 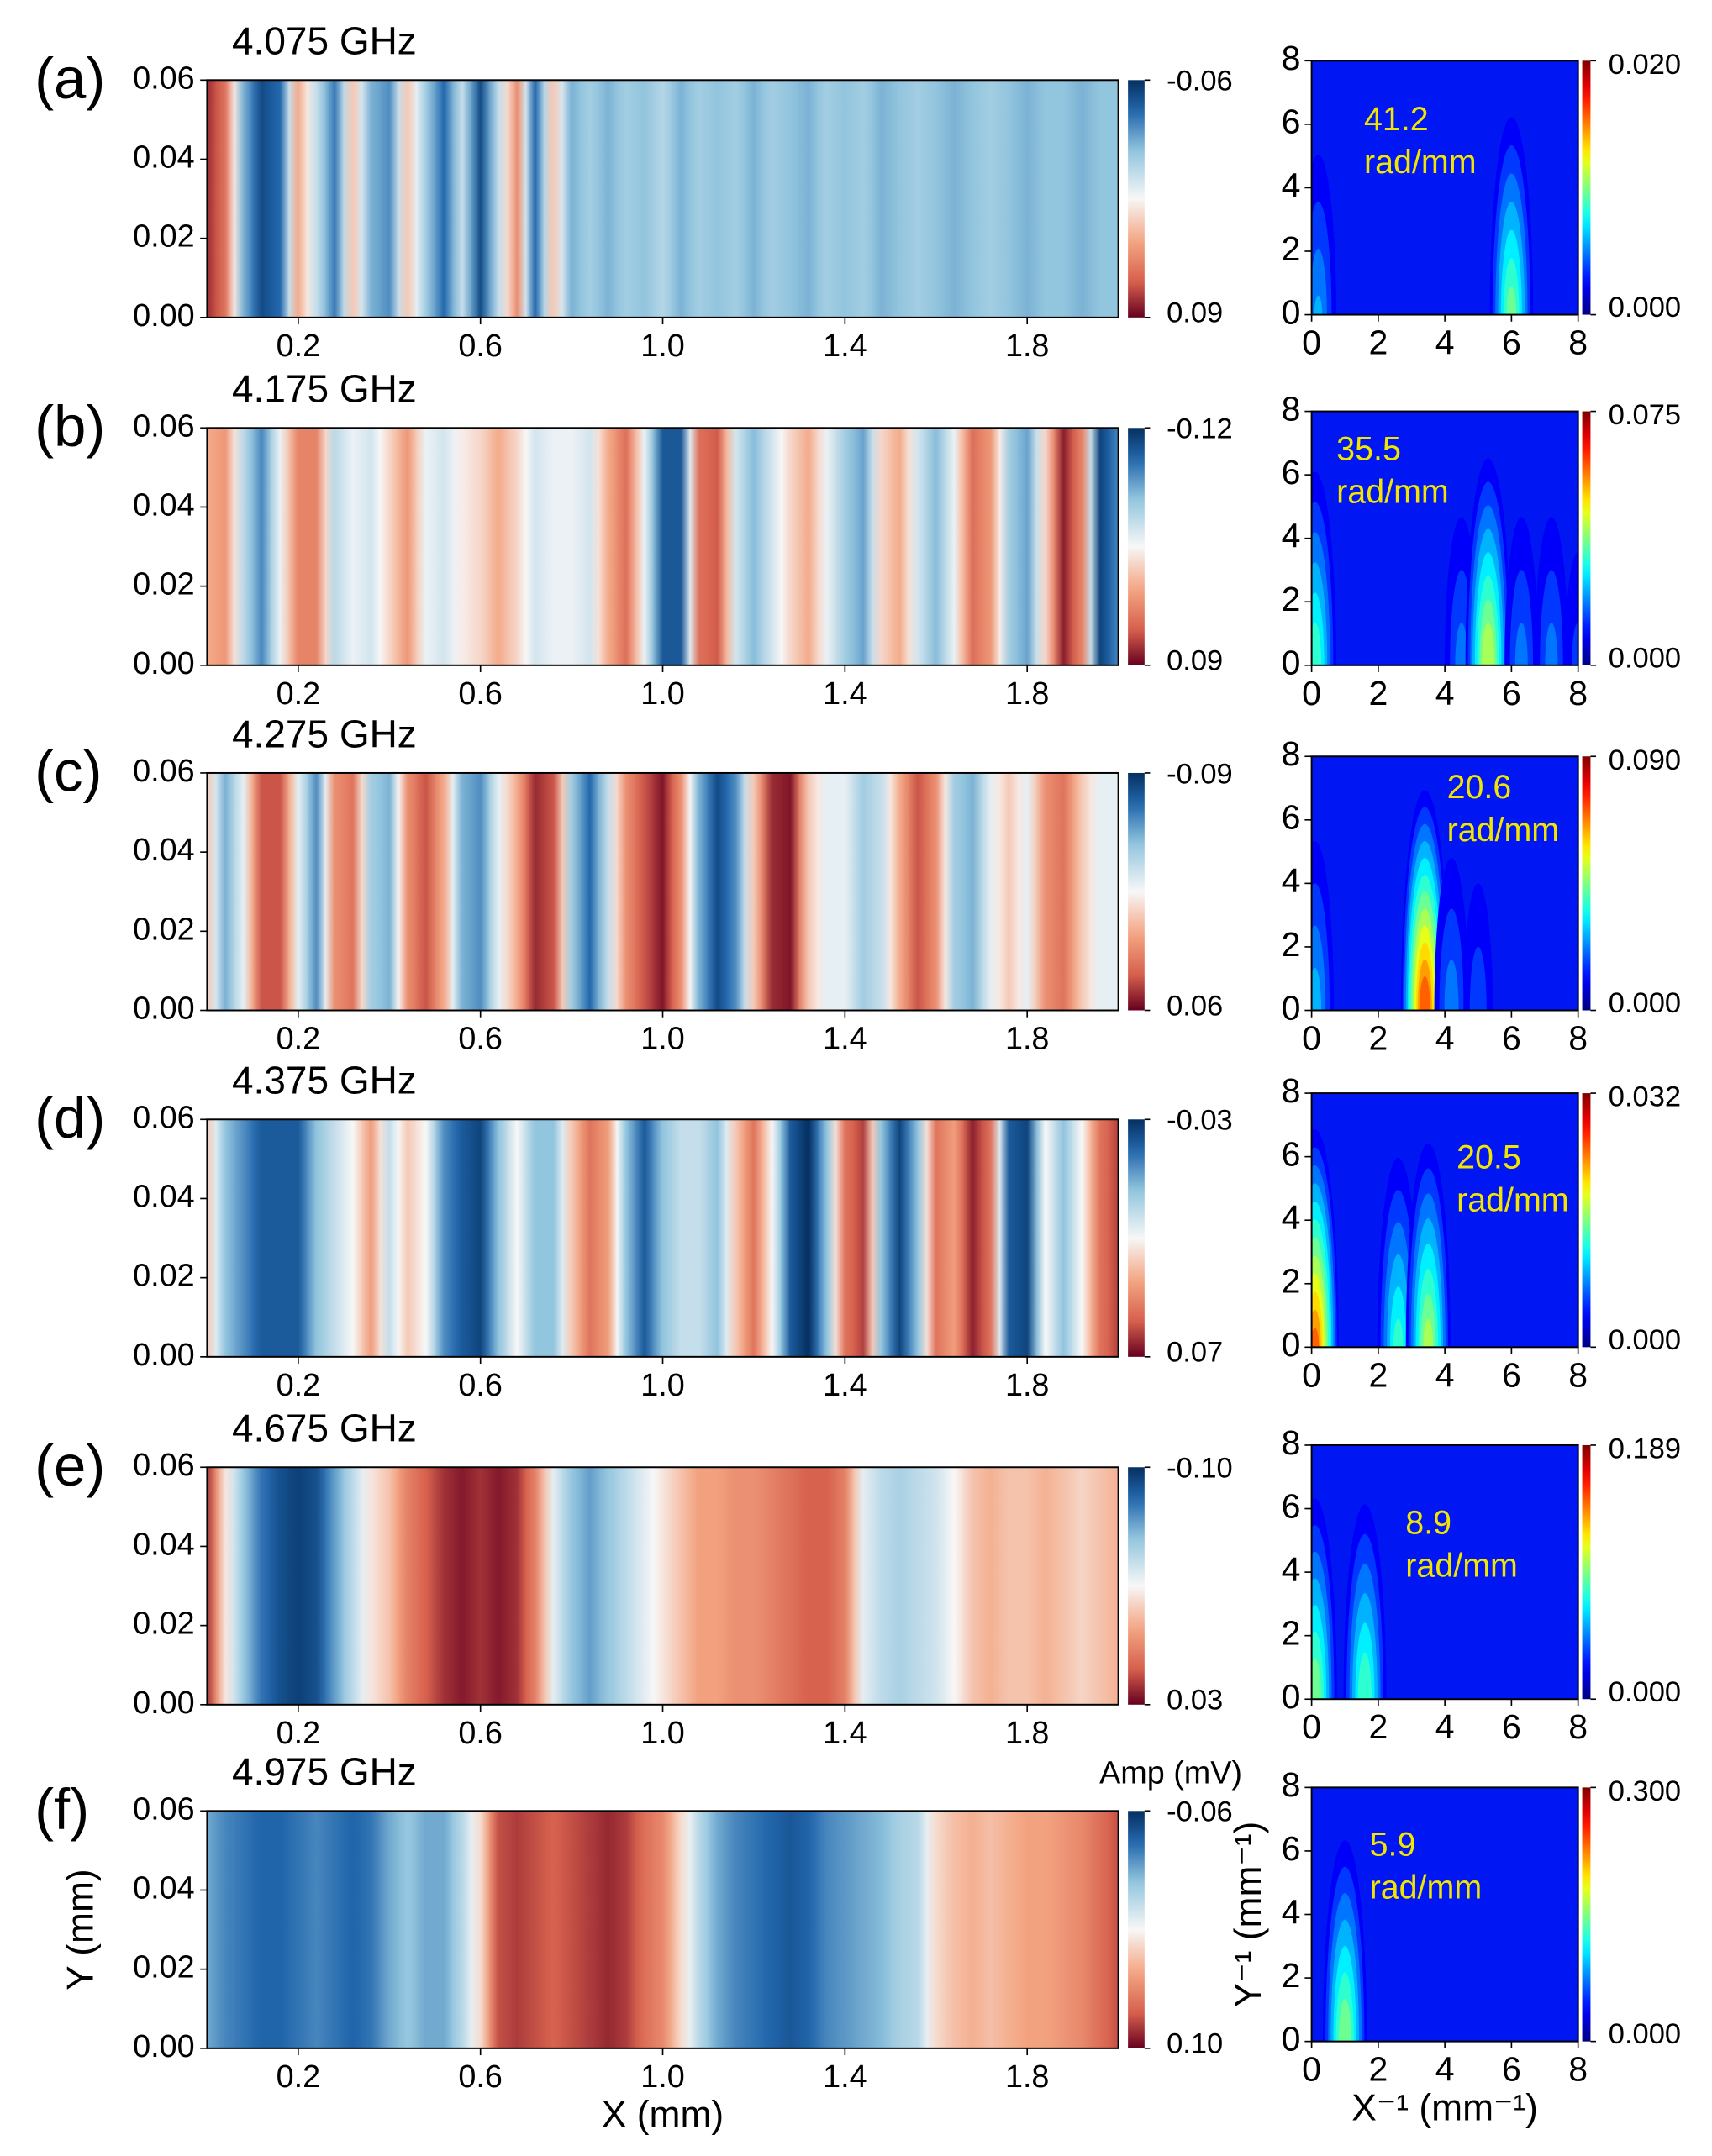 I want to click on y-tick-label: 0.00, so click(x=164, y=2047).